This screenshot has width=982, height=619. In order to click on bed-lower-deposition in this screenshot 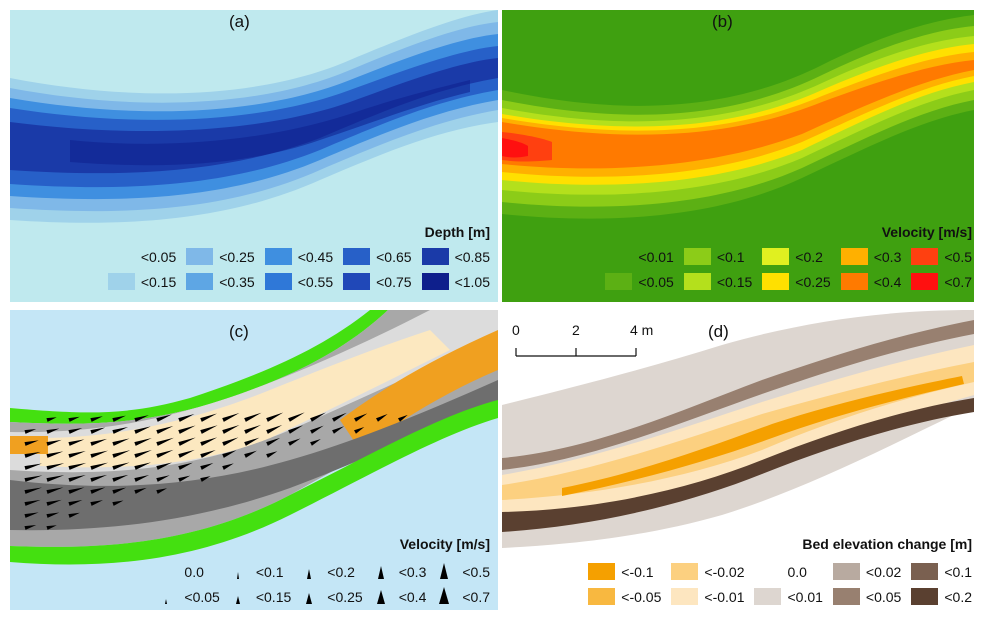, I will do `click(738, 465)`.